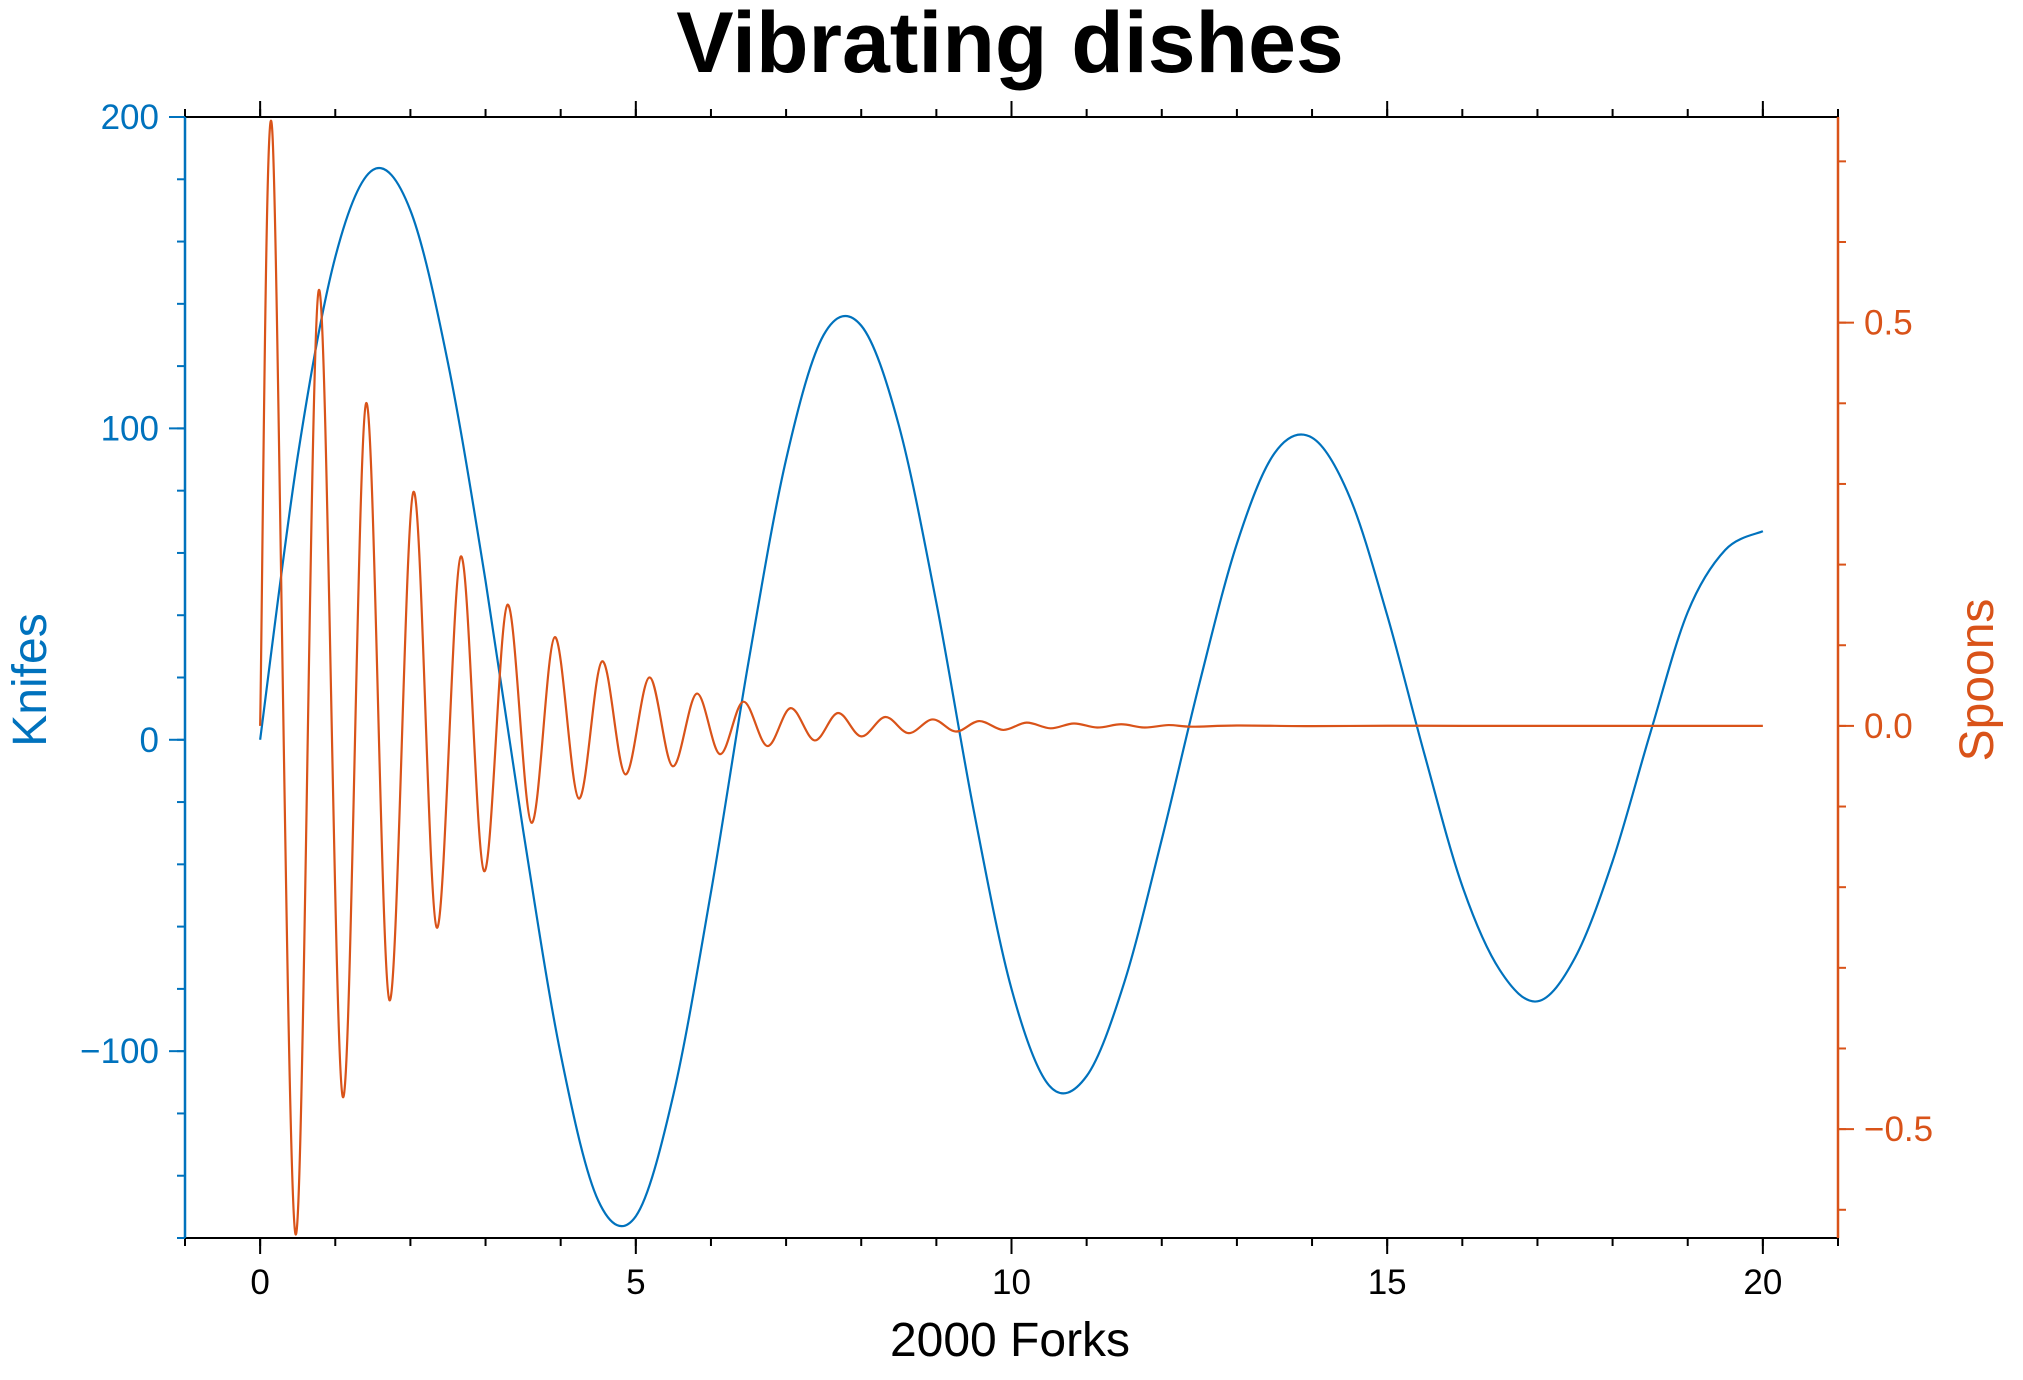 The image size is (2023, 1380). Describe the element at coordinates (1898, 1129) in the screenshot. I see `y-right-tick-label: −0.5` at that location.